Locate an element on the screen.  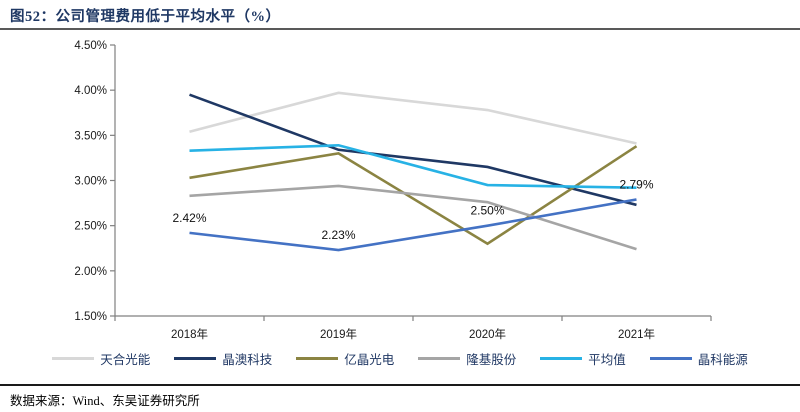
x-axis-tick-label: 2021年 is located at coordinates (636, 334).